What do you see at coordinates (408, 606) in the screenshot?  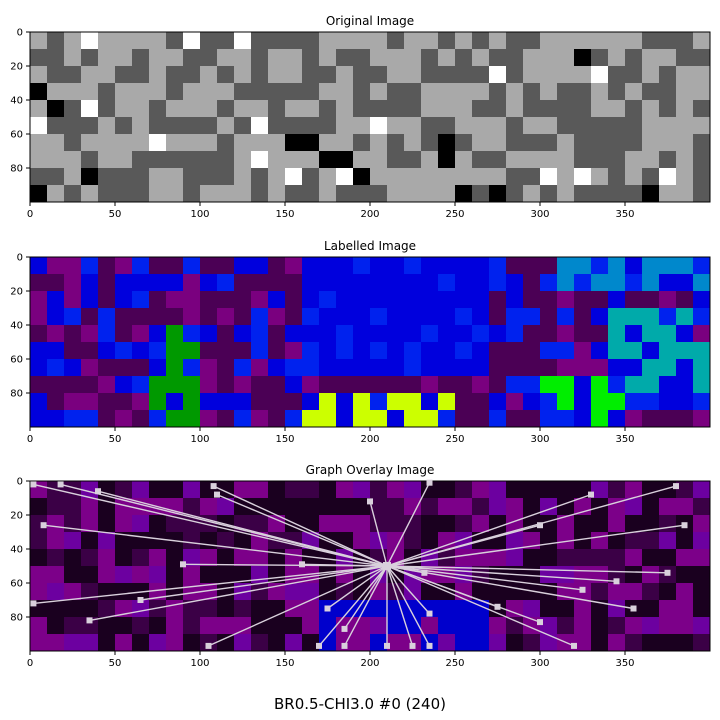 I see `graph-edge` at bounding box center [408, 606].